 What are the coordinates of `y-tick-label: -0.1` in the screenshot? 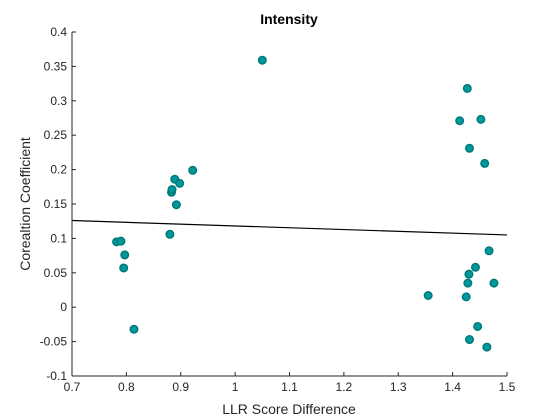 It's located at (56, 376).